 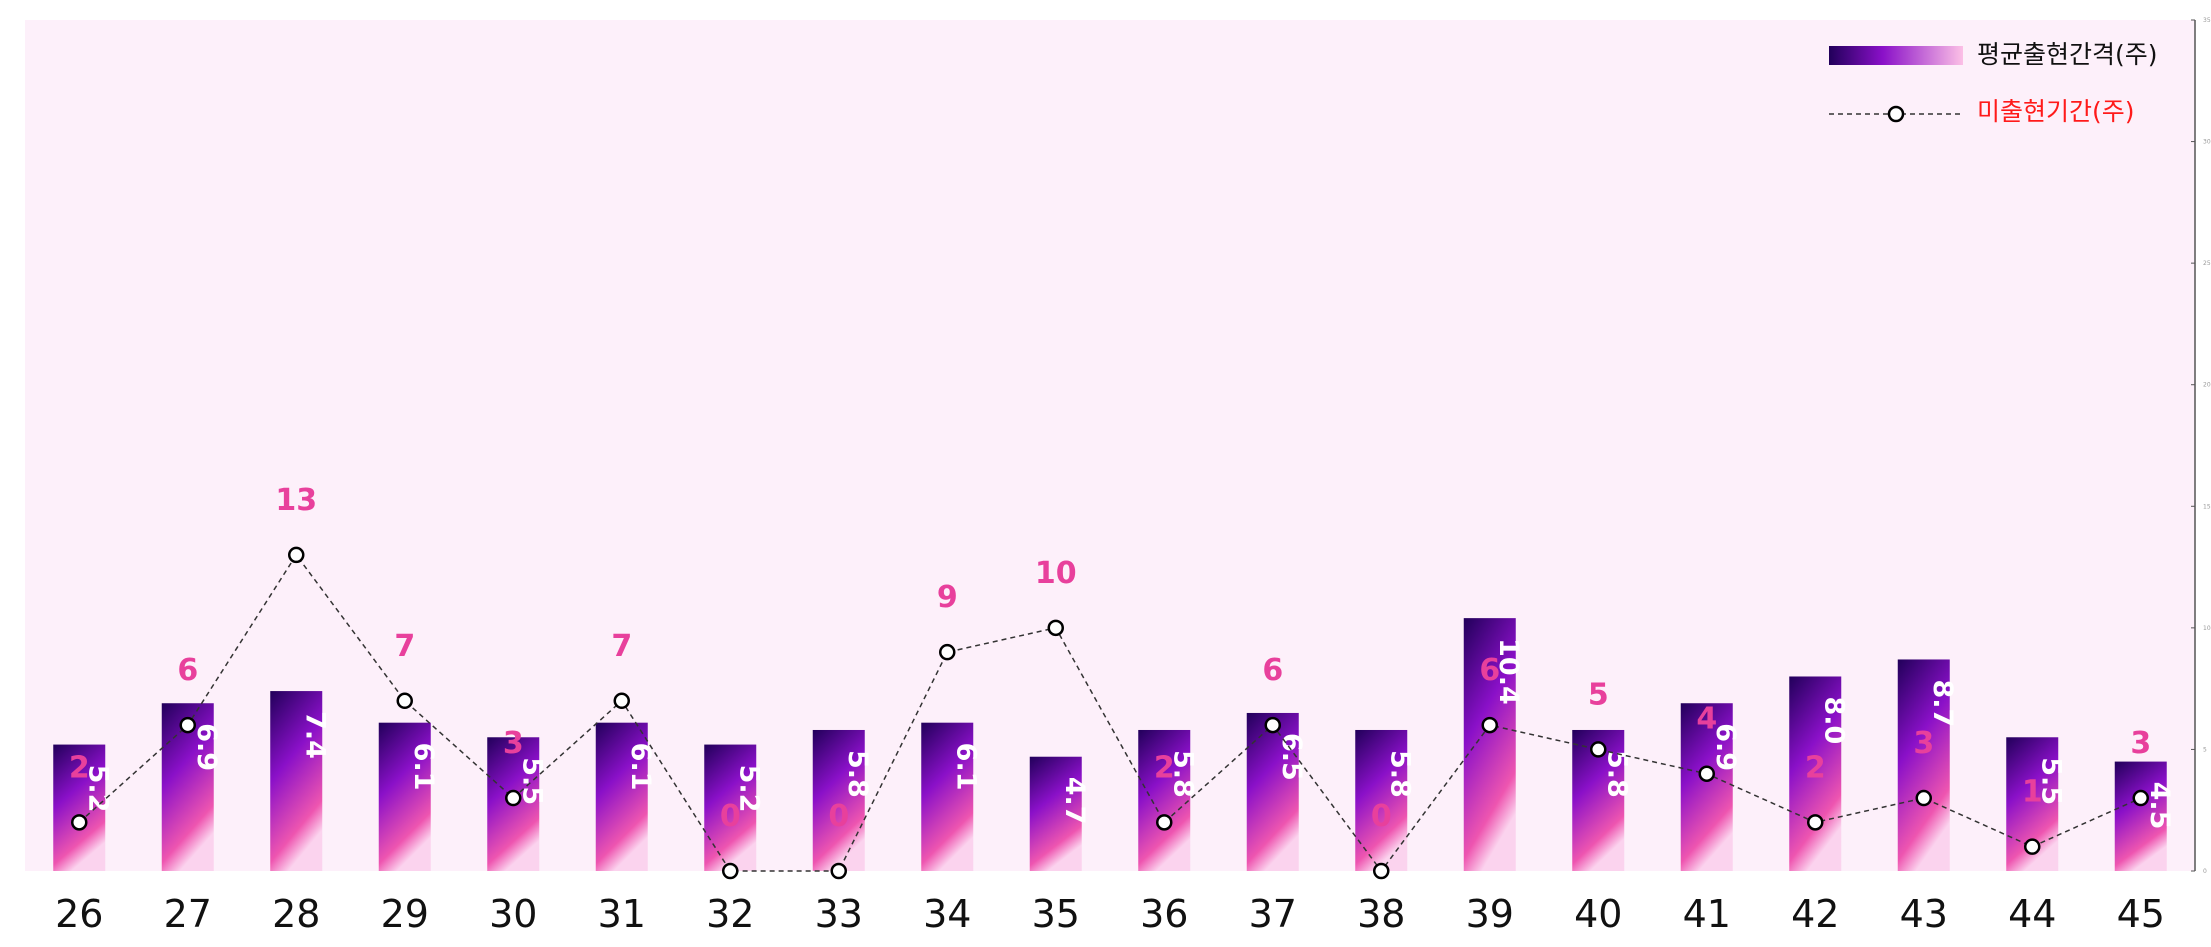 What do you see at coordinates (1896, 55) in the screenshot?
I see `legend-bar-swatch` at bounding box center [1896, 55].